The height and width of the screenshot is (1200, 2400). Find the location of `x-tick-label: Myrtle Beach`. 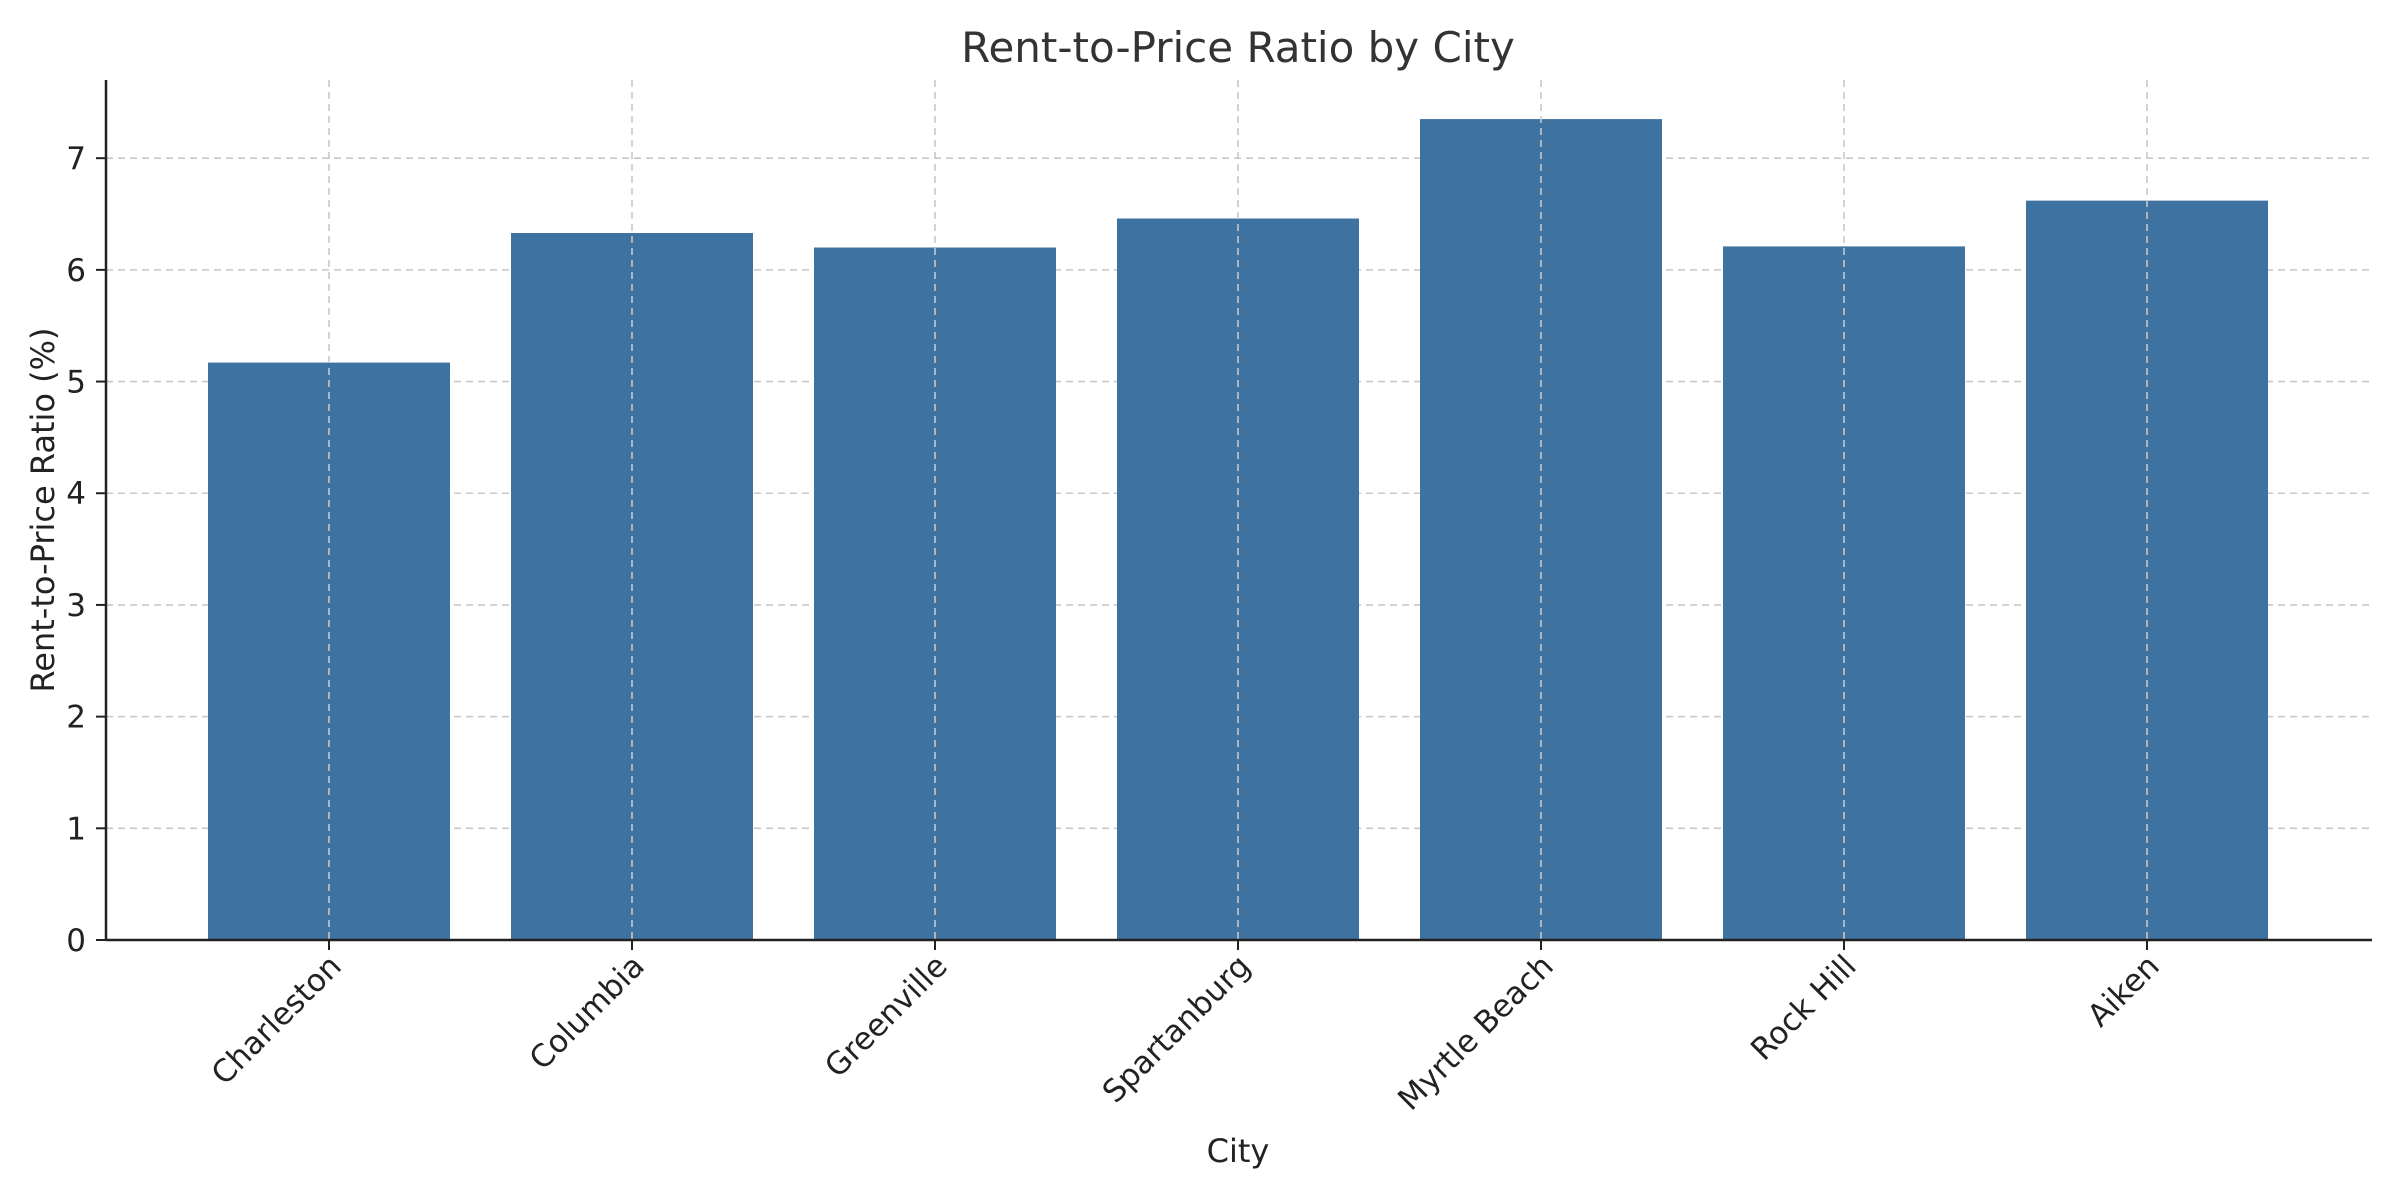

x-tick-label: Myrtle Beach is located at coordinates (1475, 1032).